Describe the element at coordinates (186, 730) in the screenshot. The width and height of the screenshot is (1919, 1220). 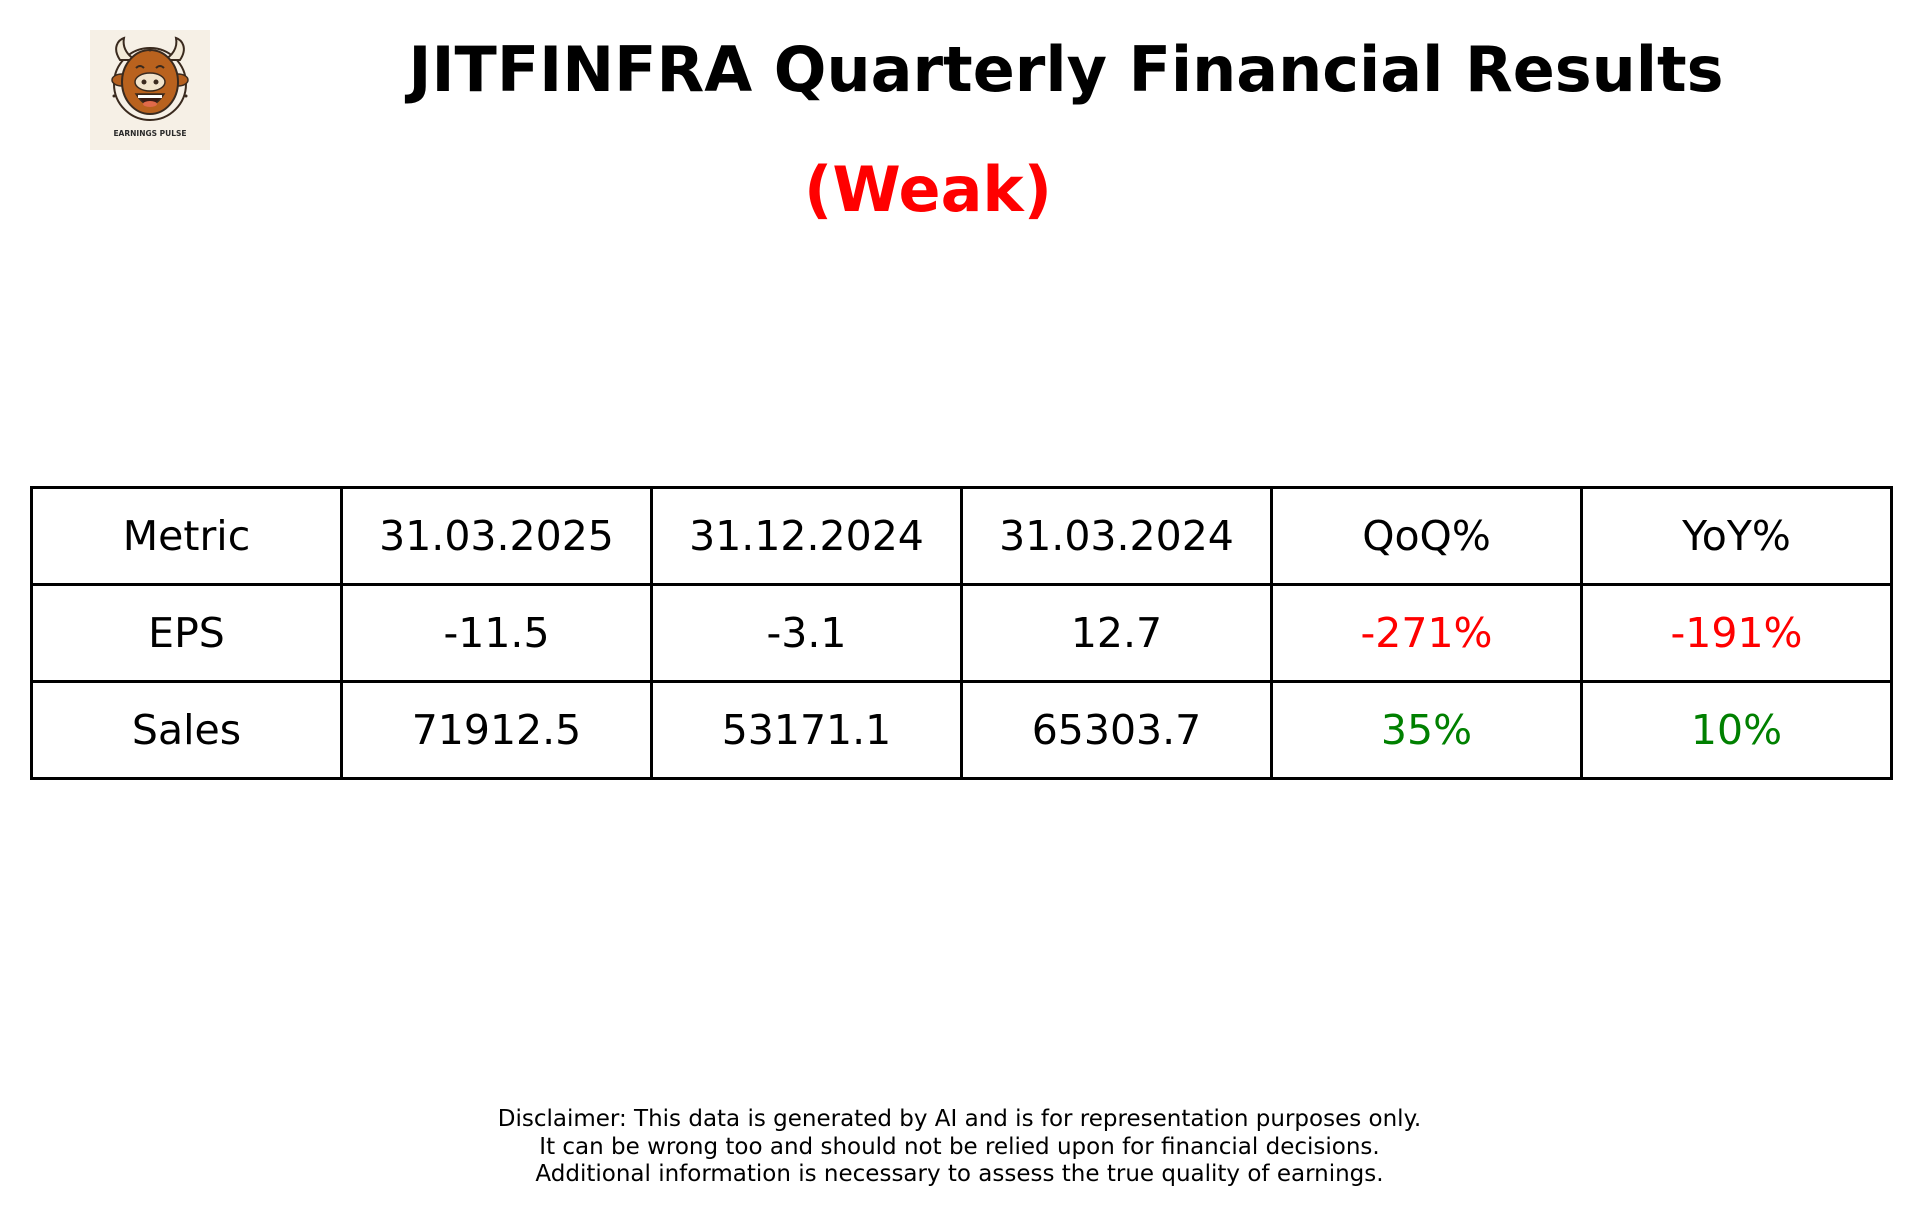
I see `metric-cell: Sales` at that location.